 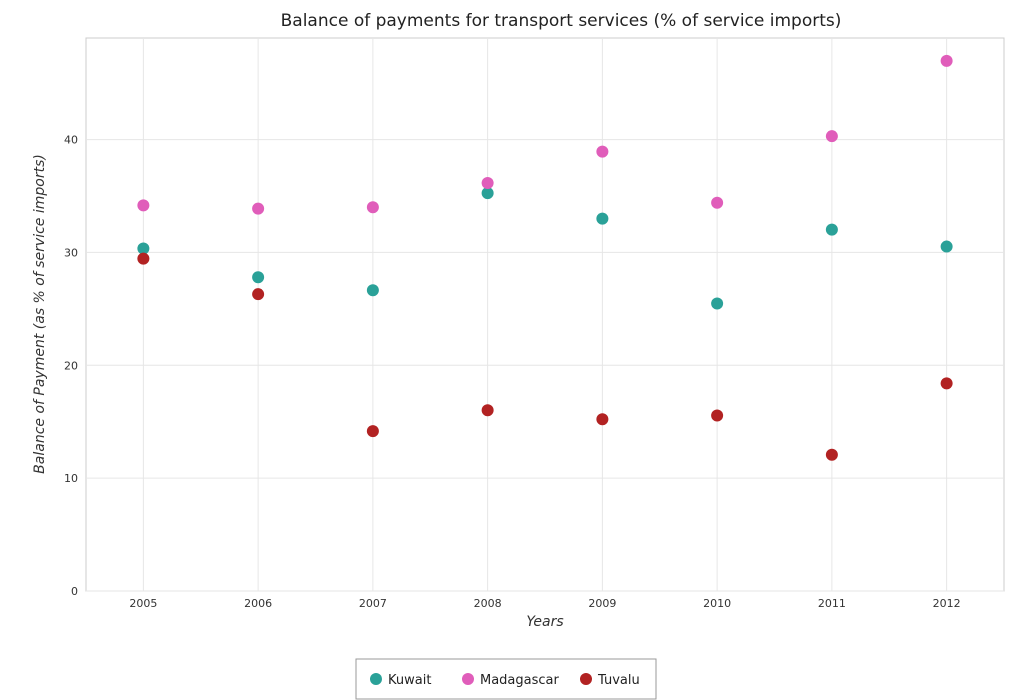 What do you see at coordinates (372, 207) in the screenshot?
I see `point-madagascar-2007` at bounding box center [372, 207].